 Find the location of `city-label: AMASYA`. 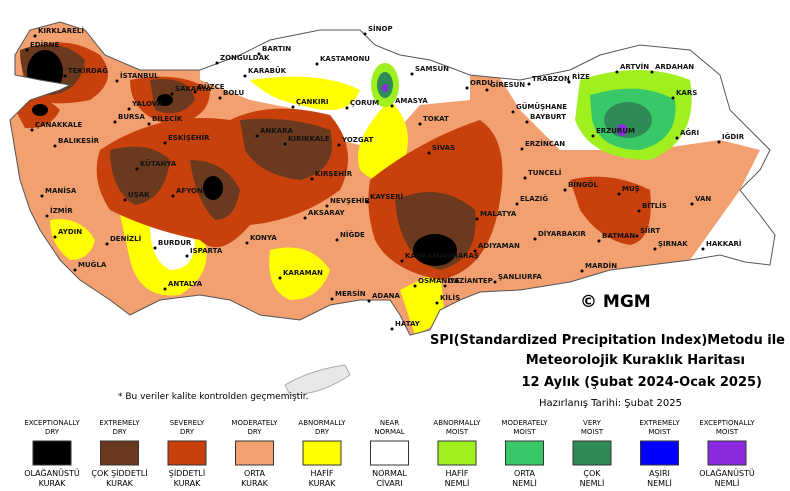

city-label: AMASYA is located at coordinates (411, 101).